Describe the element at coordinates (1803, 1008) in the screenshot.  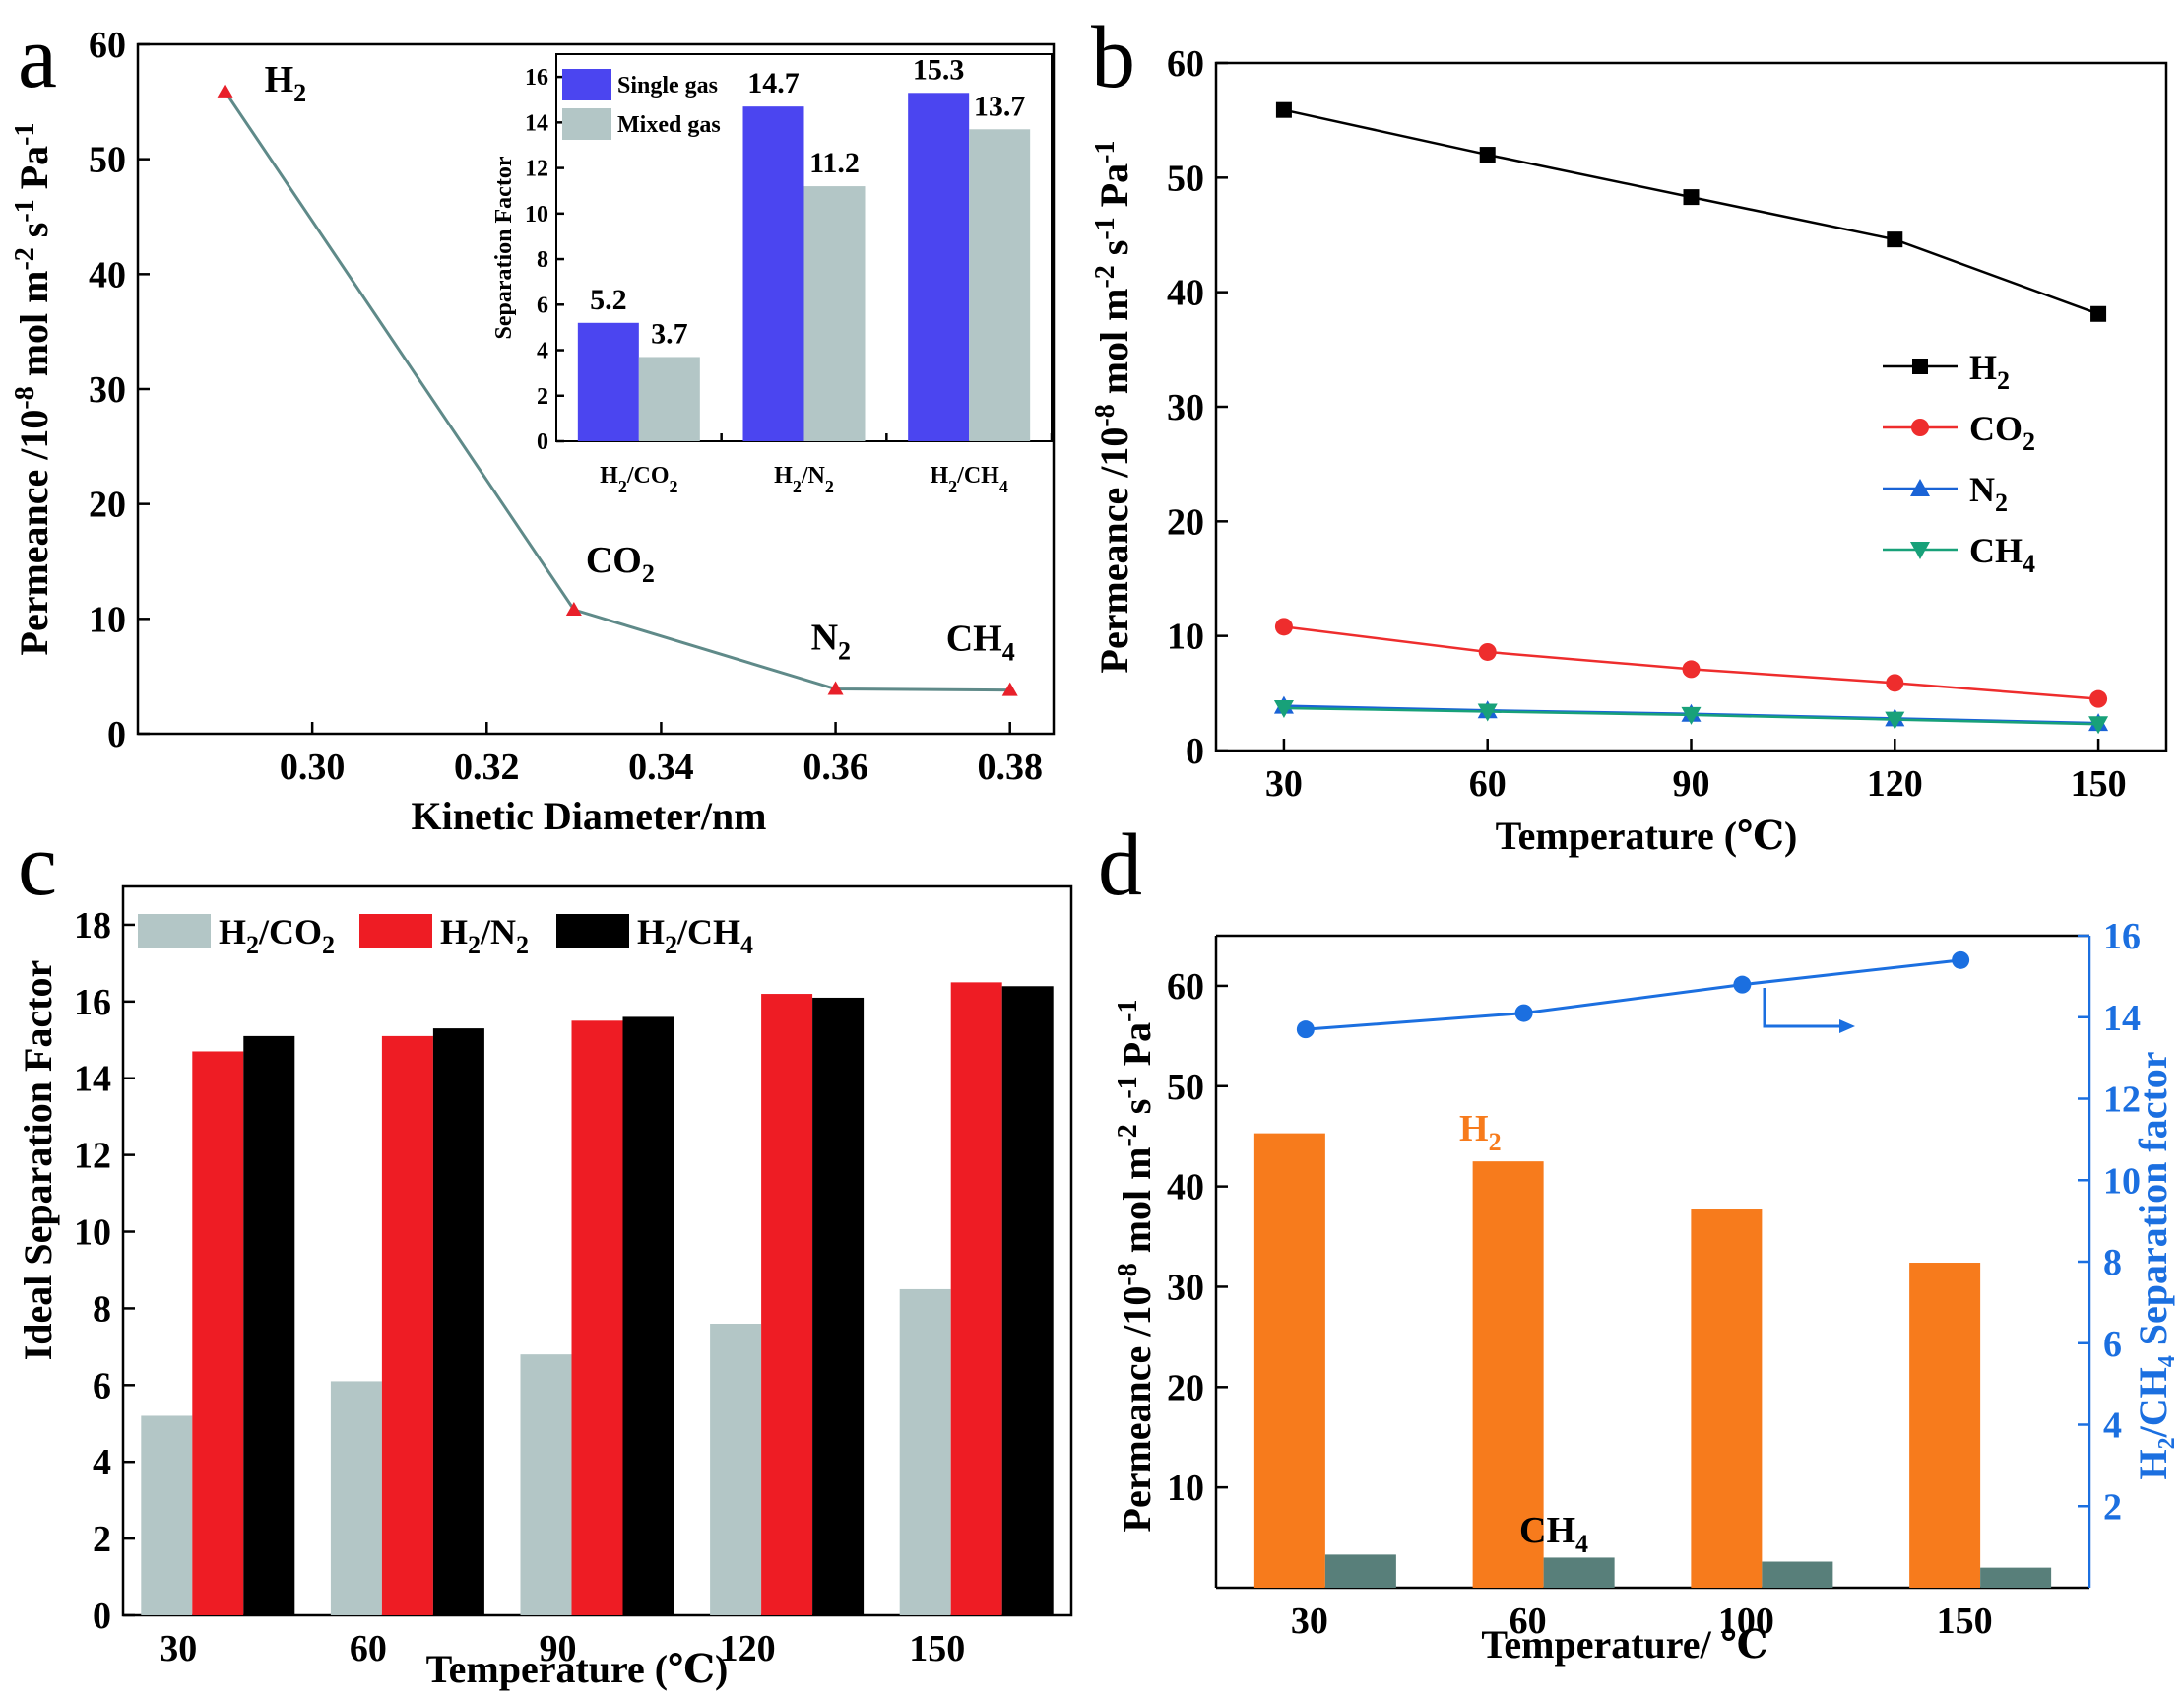
I see `panel-d-arrow-line` at that location.